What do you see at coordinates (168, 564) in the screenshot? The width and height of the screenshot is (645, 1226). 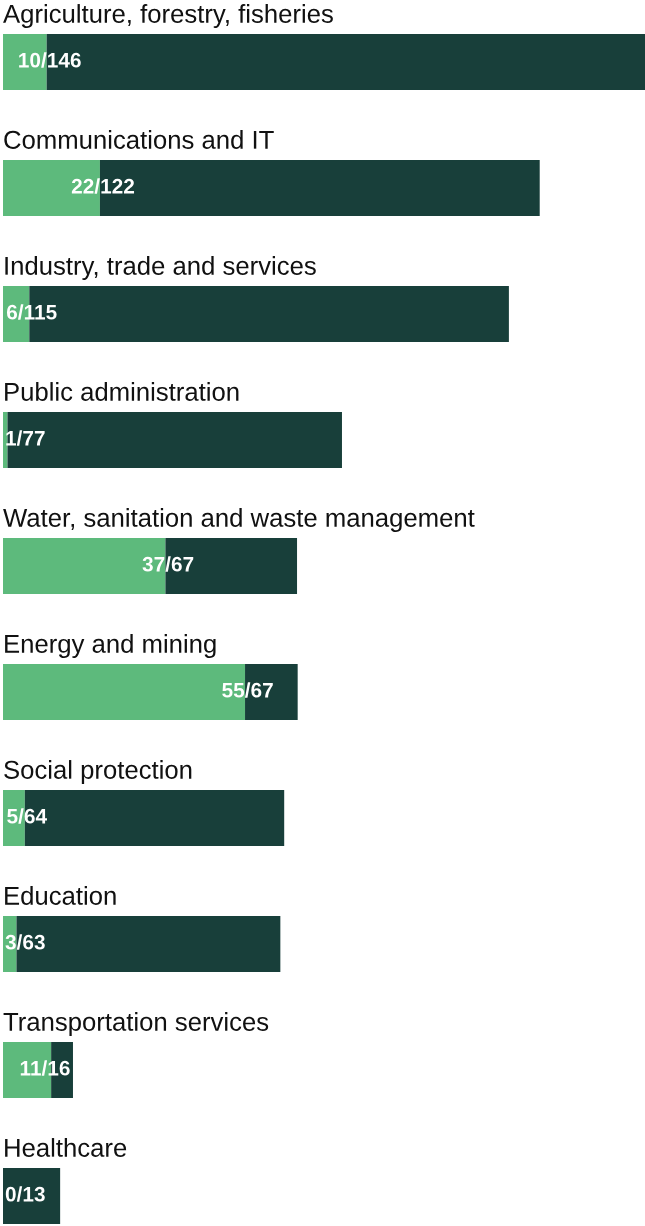 I see `text: 37/67` at bounding box center [168, 564].